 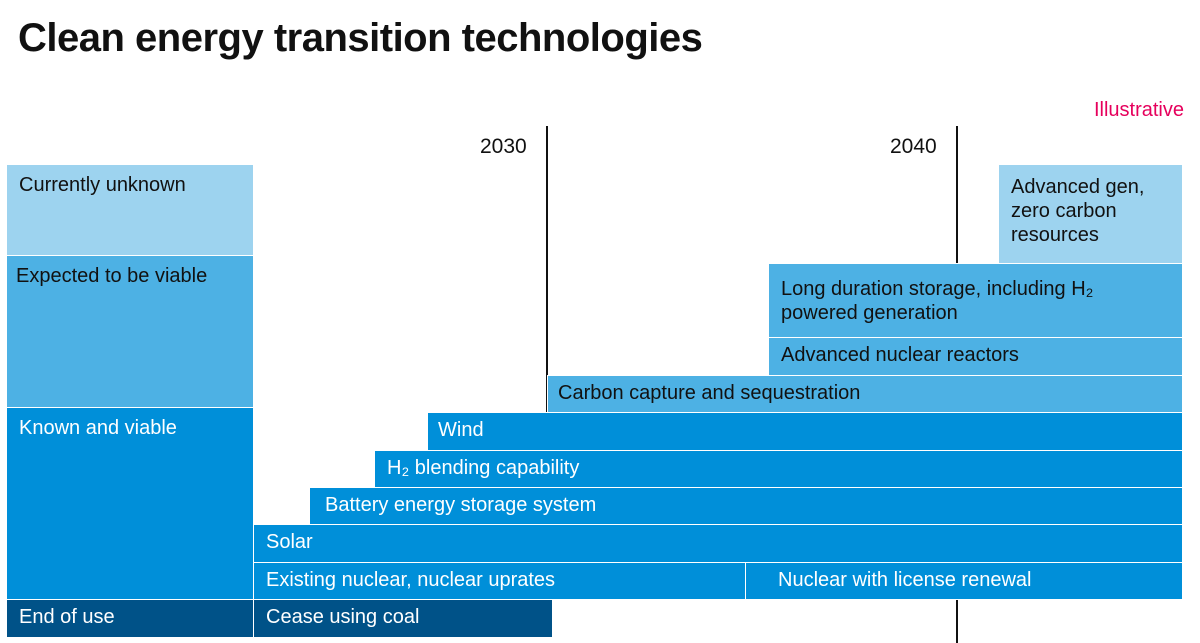 I want to click on bar-label: H₂ blending capability, so click(x=483, y=468).